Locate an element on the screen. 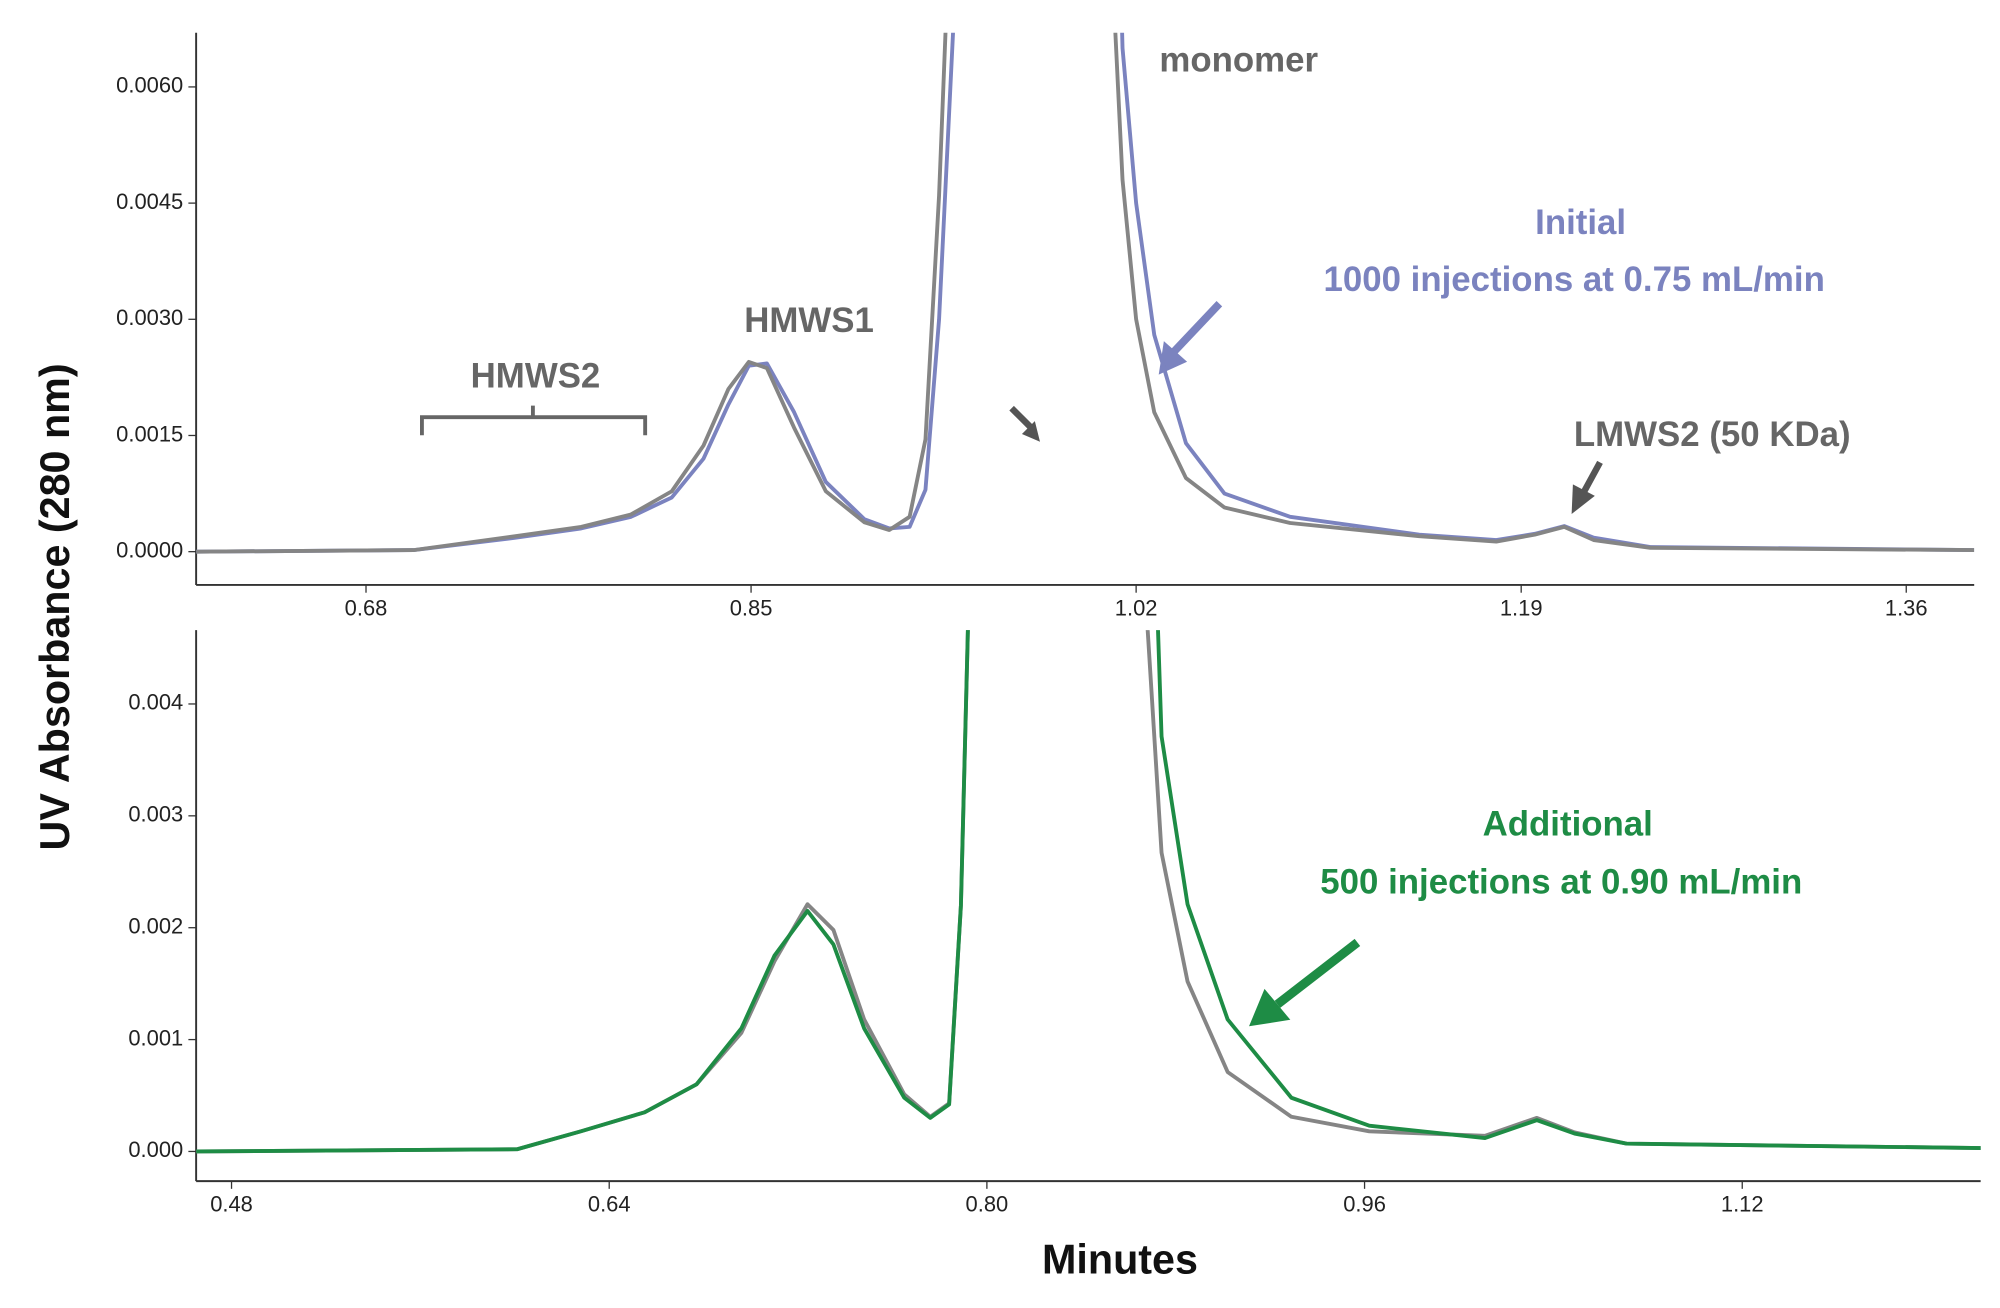 The width and height of the screenshot is (2000, 1308). y-tick-label: 0.0015 is located at coordinates (149, 433).